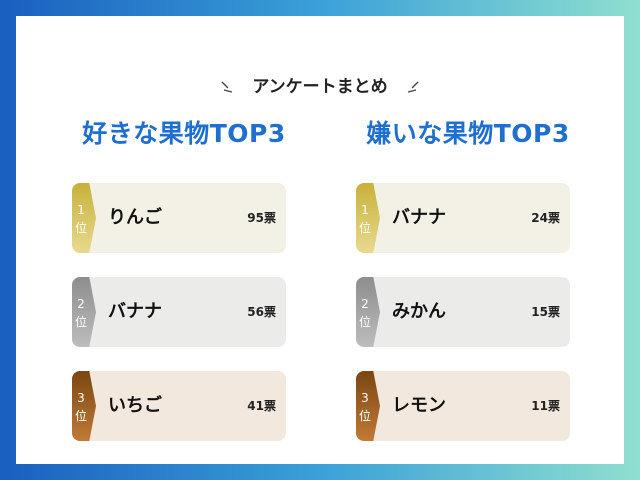 The image size is (640, 480). Describe the element at coordinates (545, 406) in the screenshot. I see `vote-count: 11票` at that location.